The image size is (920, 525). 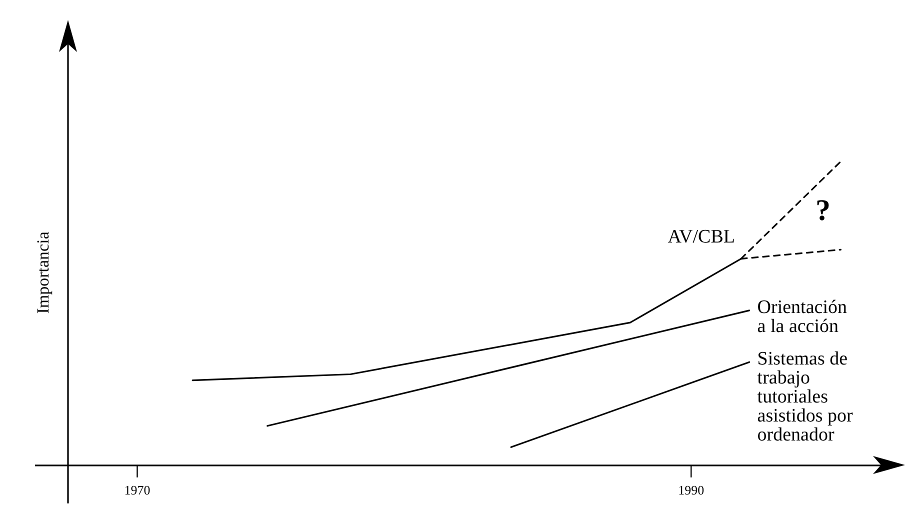 I want to click on series-label: Orientación a la acción, so click(x=802, y=316).